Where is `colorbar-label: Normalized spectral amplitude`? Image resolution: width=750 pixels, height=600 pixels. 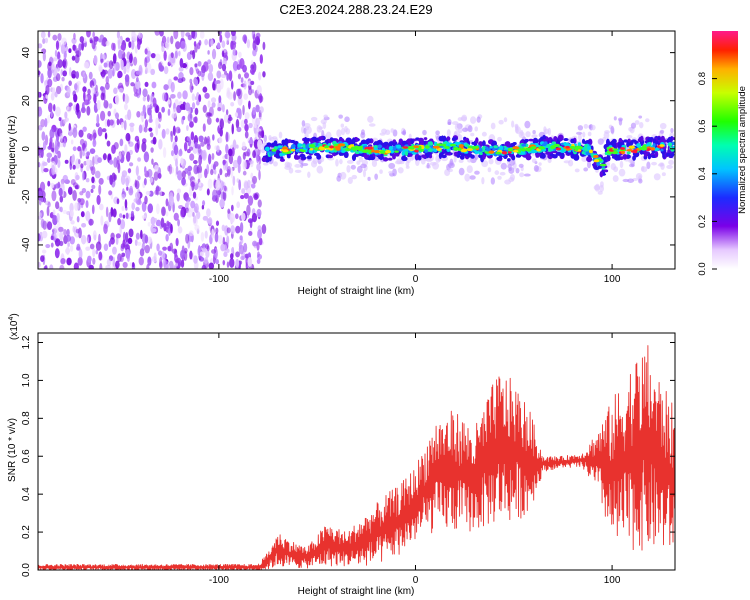 colorbar-label: Normalized spectral amplitude is located at coordinates (742, 150).